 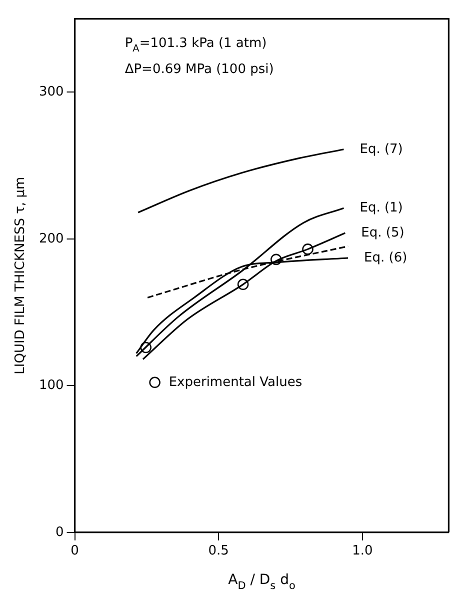 I want to click on y-tick-label: 100, so click(x=51, y=386).